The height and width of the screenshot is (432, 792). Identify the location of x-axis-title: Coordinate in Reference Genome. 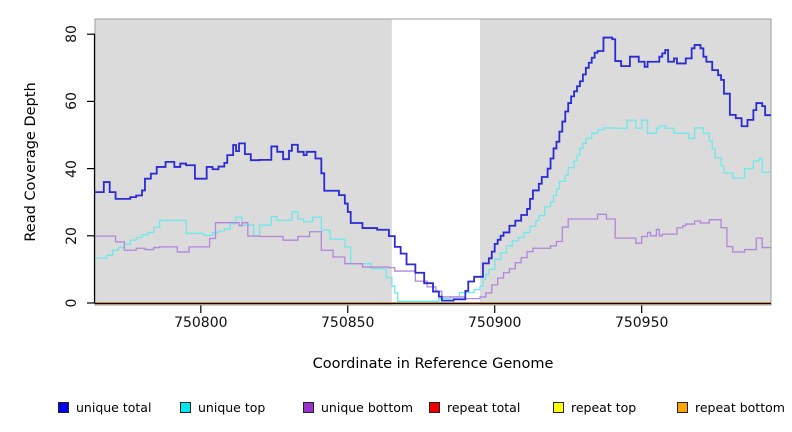
(433, 364).